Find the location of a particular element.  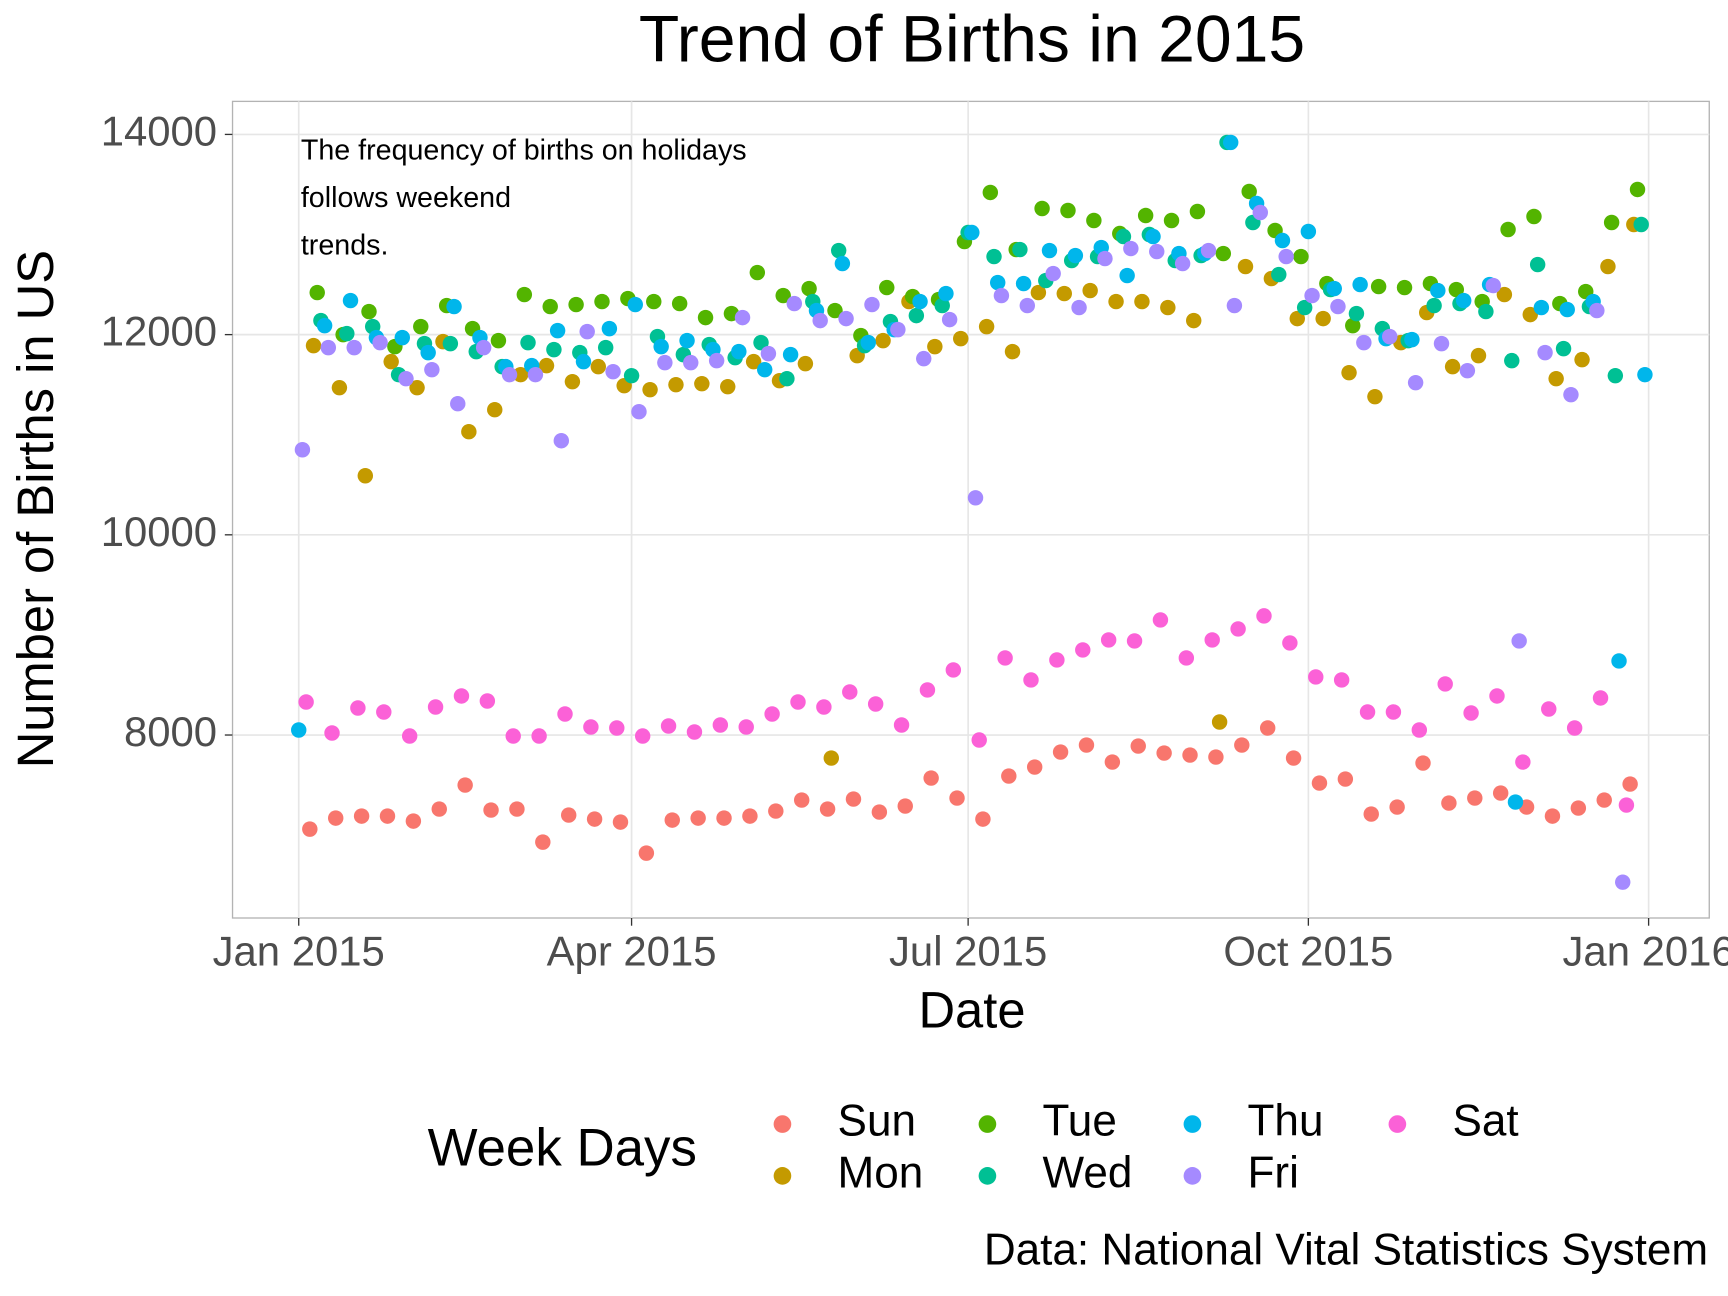

x-tick-label: Jan 2015 is located at coordinates (299, 950).